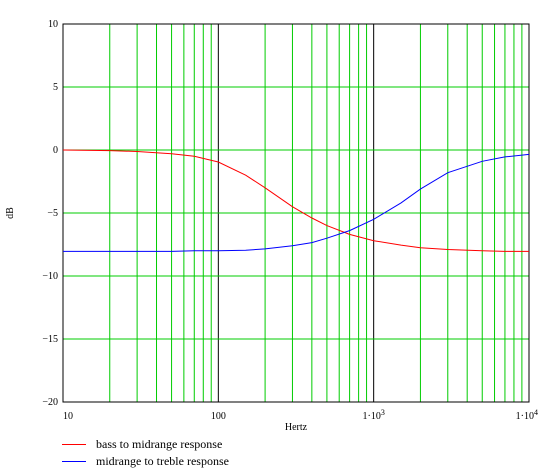 The width and height of the screenshot is (556, 473). What do you see at coordinates (55, 87) in the screenshot?
I see `y-tick-label: 5` at bounding box center [55, 87].